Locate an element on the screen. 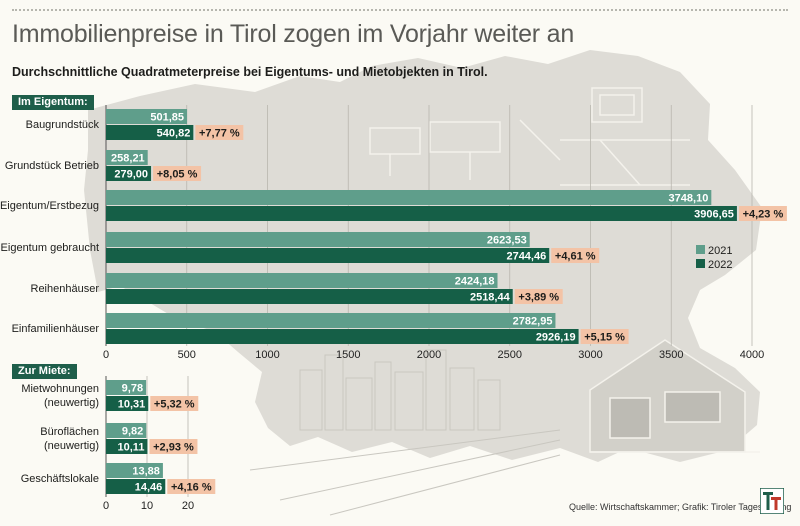 The width and height of the screenshot is (800, 526). house-sketch is located at coordinates (674, 396).